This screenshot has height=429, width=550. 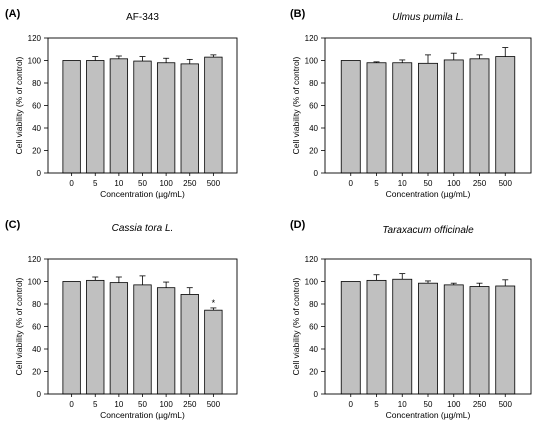 What do you see at coordinates (214, 303) in the screenshot?
I see `significance-marker: *` at bounding box center [214, 303].